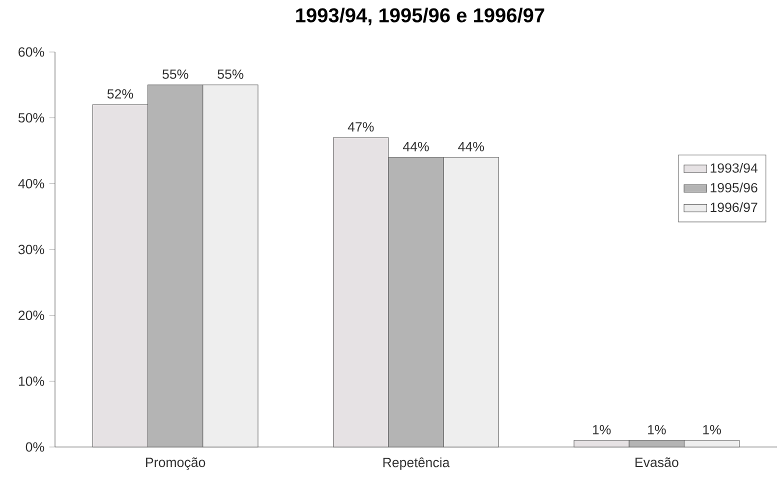 The width and height of the screenshot is (782, 479). I want to click on y-tick-label: 0%, so click(35, 447).